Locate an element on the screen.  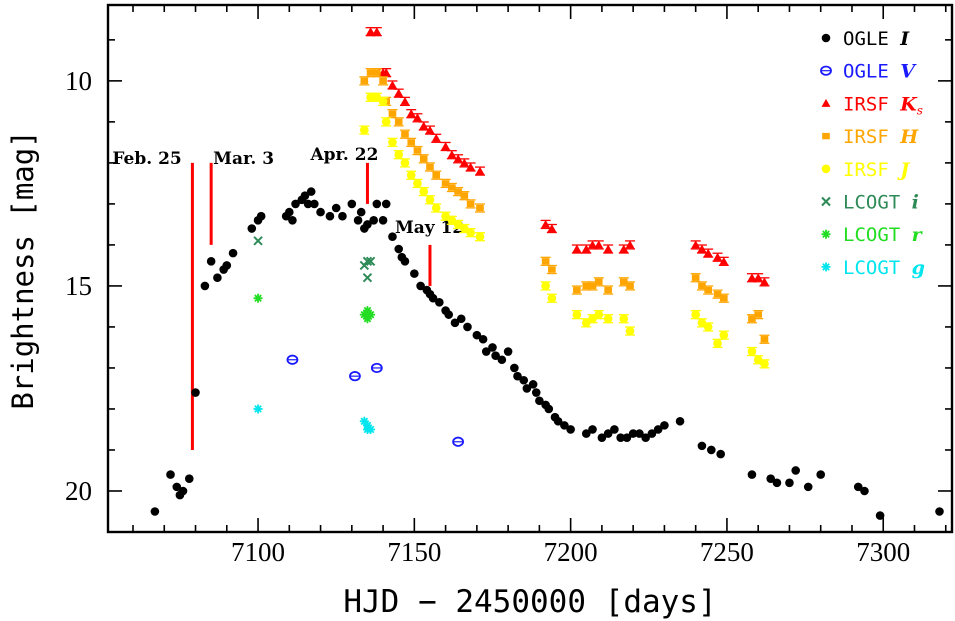
legend-label: IRSF J is located at coordinates (877, 170).